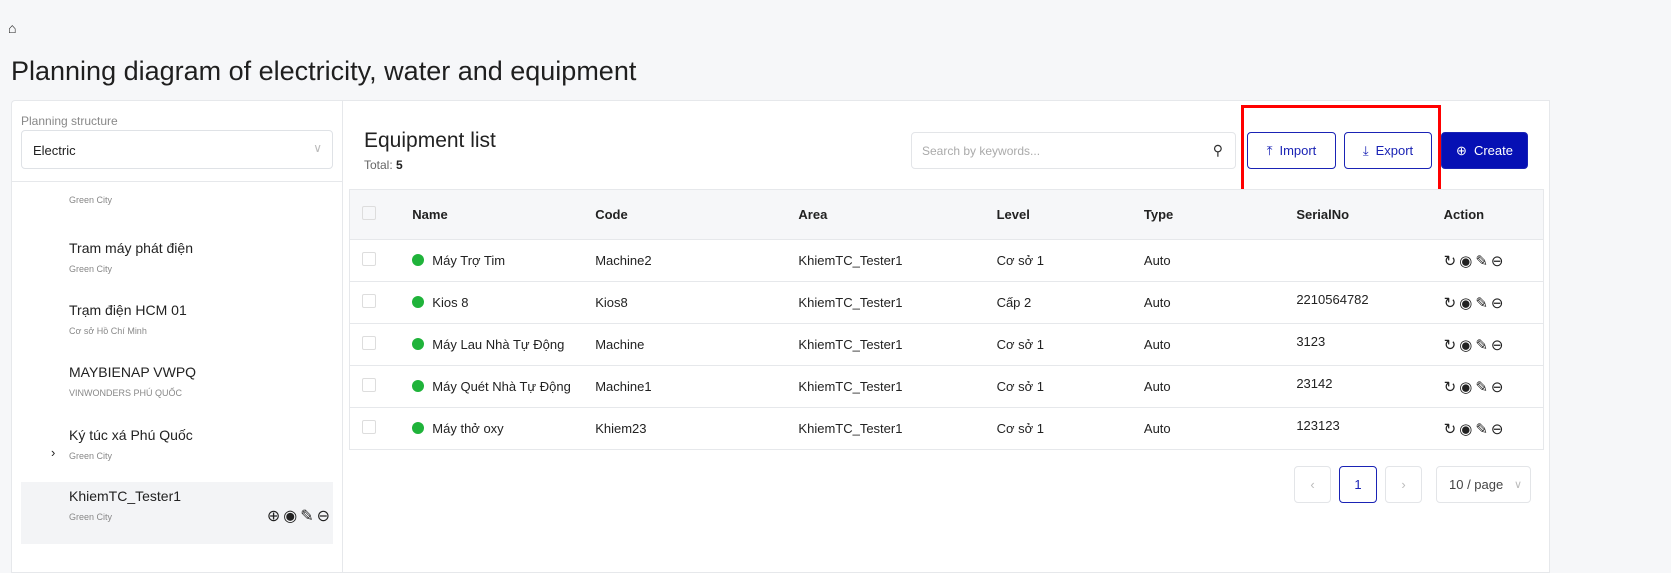  What do you see at coordinates (12, 28) in the screenshot?
I see `home-icon: ⌂` at bounding box center [12, 28].